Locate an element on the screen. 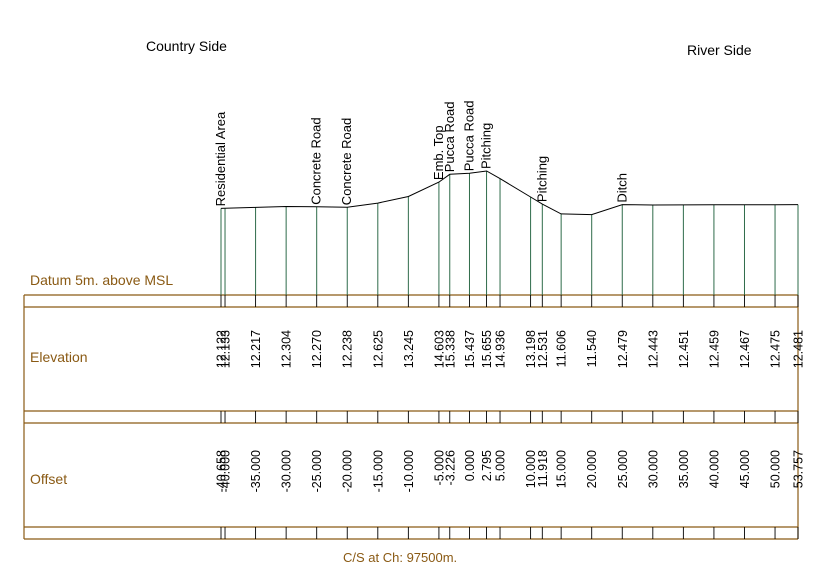 This screenshot has width=832, height=577. elevation-value: 12.459 is located at coordinates (714, 349).